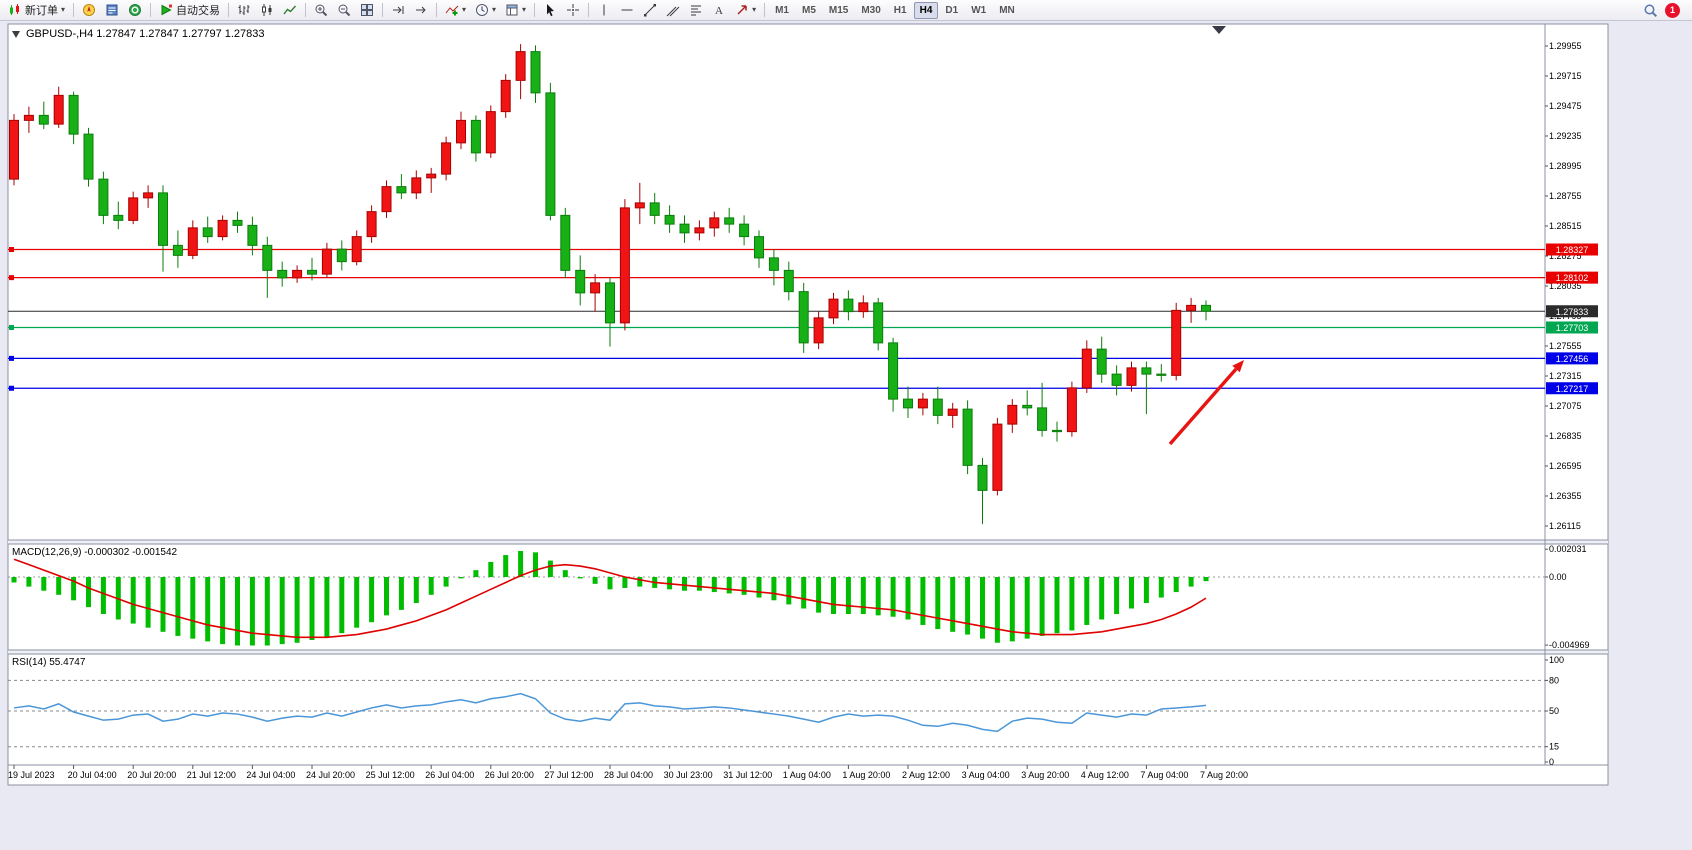 The image size is (1692, 850). I want to click on timeframe-m15-button: M15, so click(838, 10).